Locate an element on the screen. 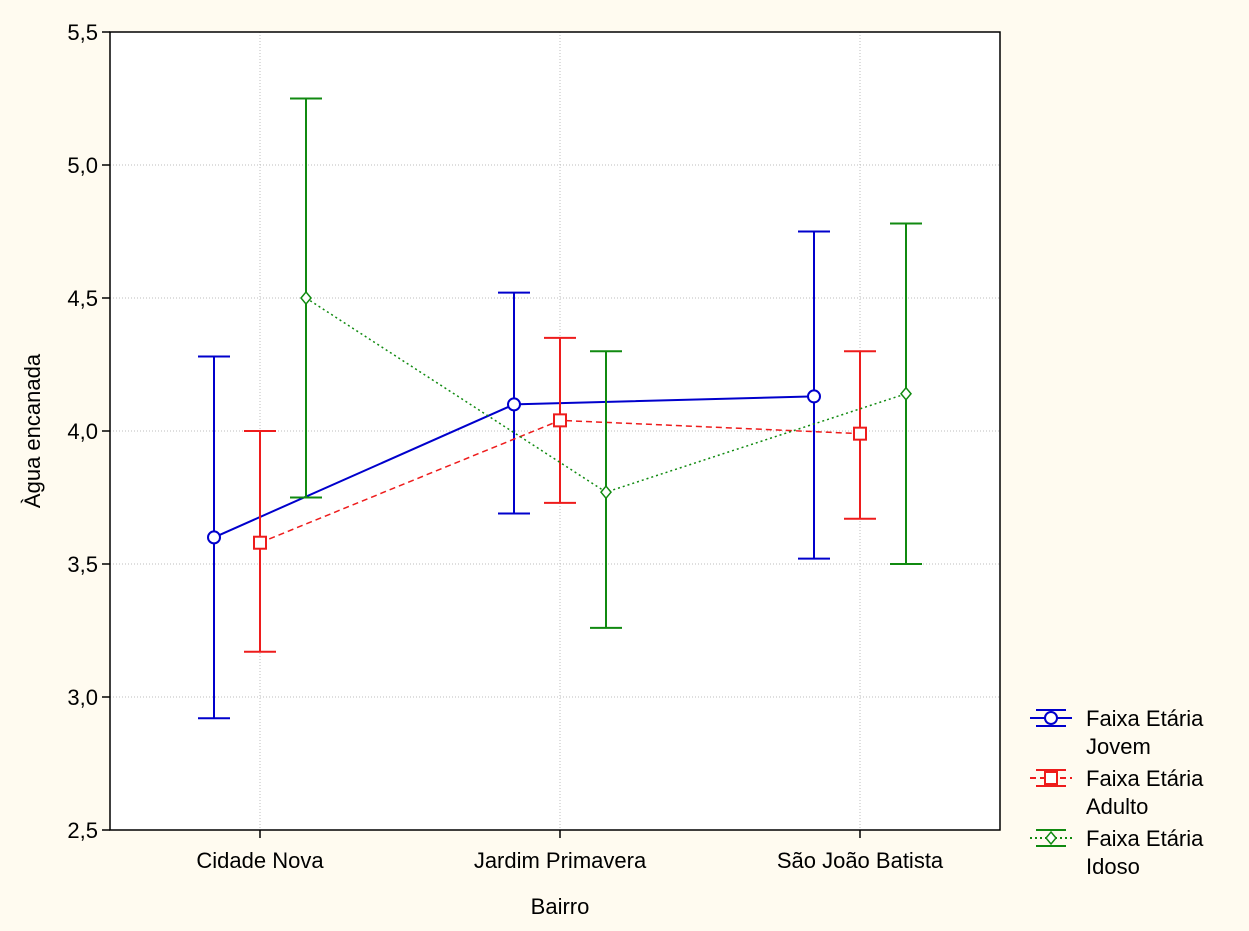 The image size is (1249, 931). x-axis-title: Bairro is located at coordinates (560, 906).